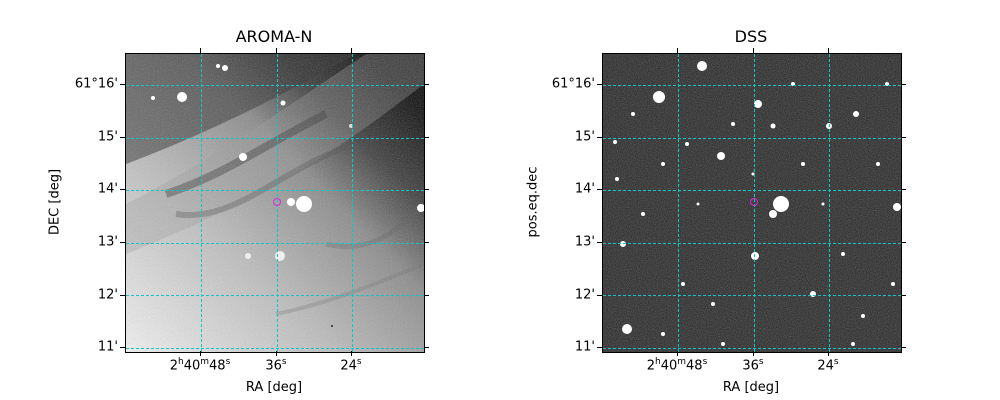 The width and height of the screenshot is (1000, 400). Describe the element at coordinates (274, 36) in the screenshot. I see `panel-title: AROMA-N` at that location.